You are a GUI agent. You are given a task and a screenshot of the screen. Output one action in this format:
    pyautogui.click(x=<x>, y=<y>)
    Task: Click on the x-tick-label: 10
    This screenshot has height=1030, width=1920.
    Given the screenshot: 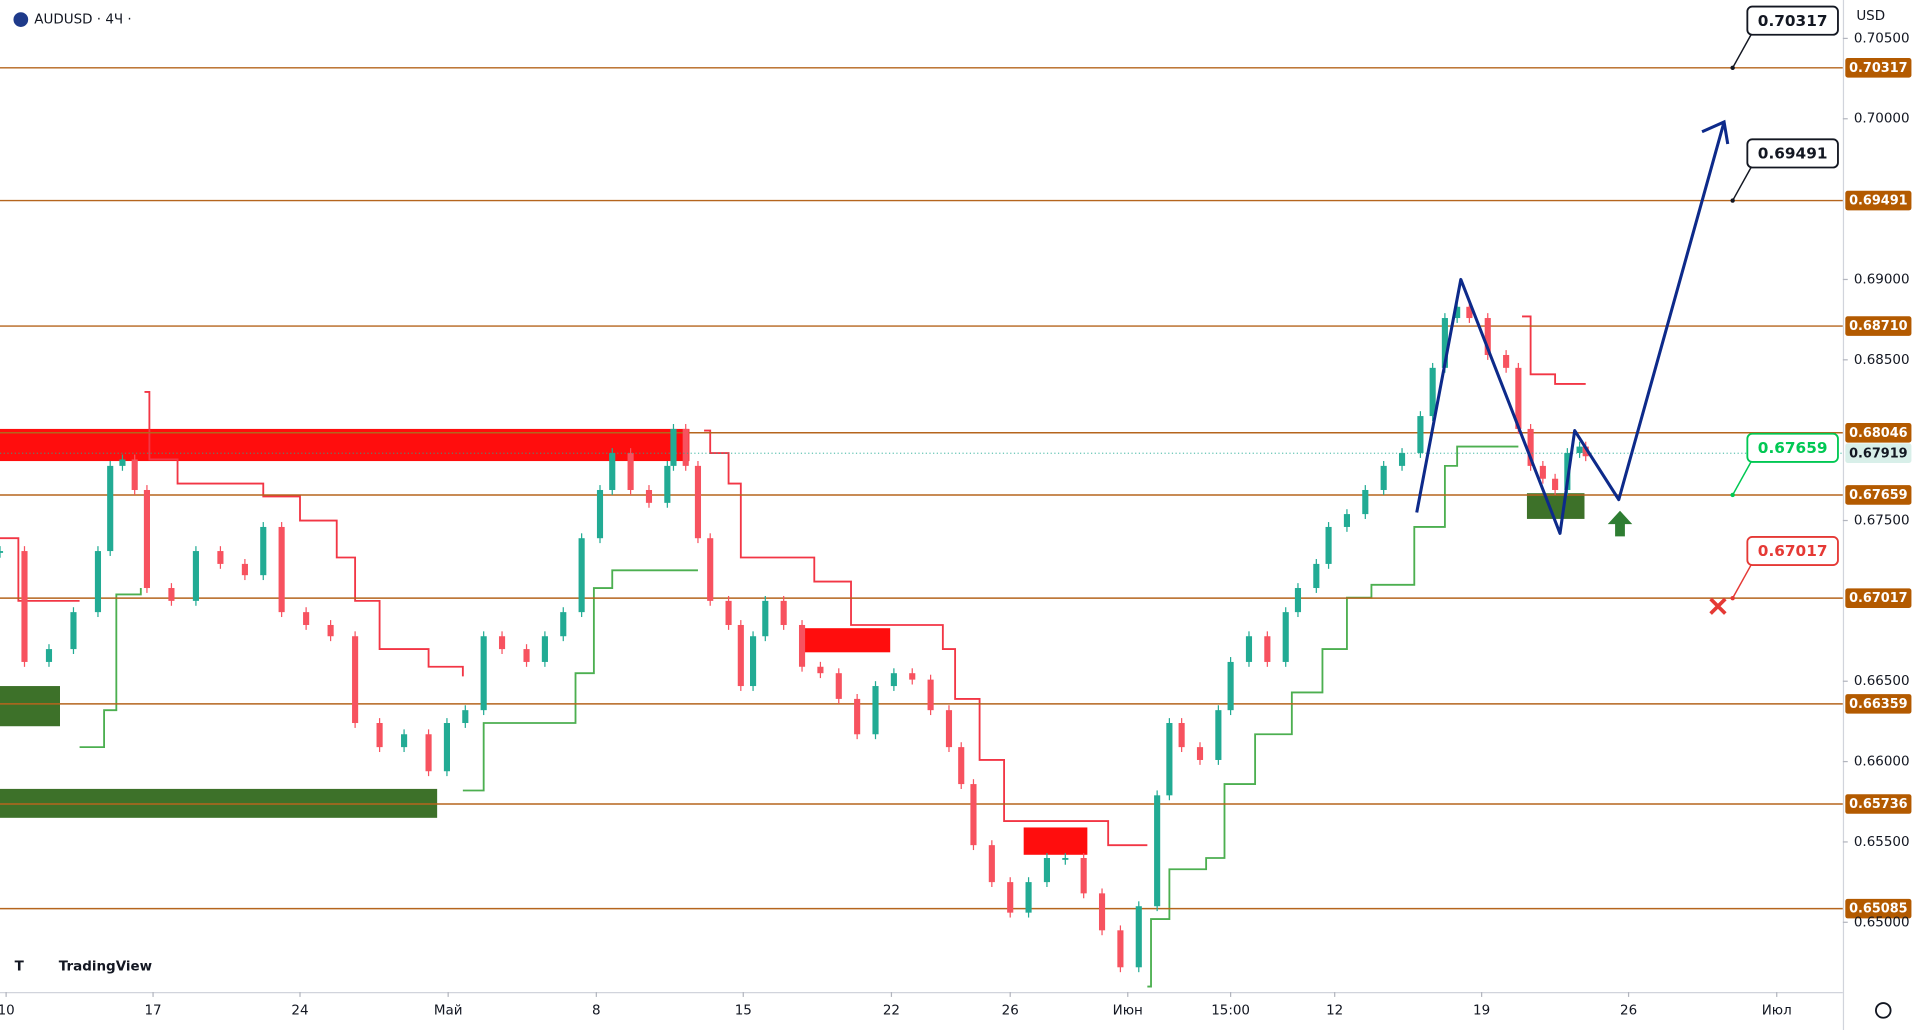 What is the action you would take?
    pyautogui.click(x=7, y=1010)
    